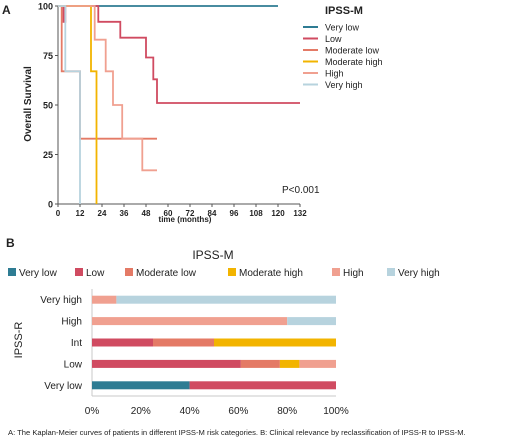  Describe the element at coordinates (262, 385) in the screenshot. I see `bar-segment-very-low-low` at that location.